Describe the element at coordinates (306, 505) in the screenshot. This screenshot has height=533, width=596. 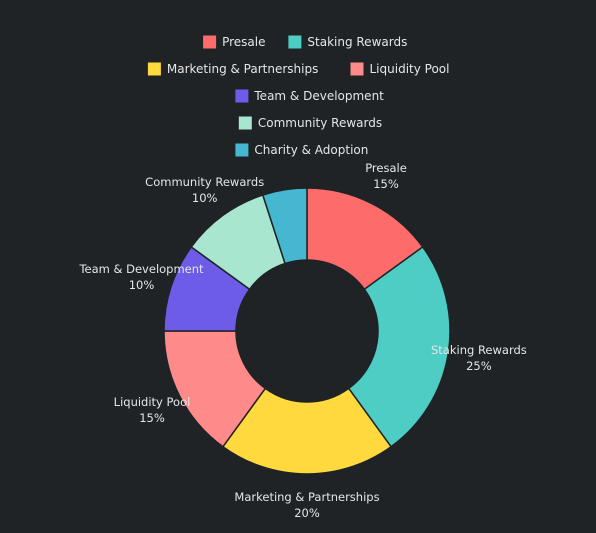
I see `callout-marketing-and-partnerships: Marketing & Partnerships 20%` at that location.